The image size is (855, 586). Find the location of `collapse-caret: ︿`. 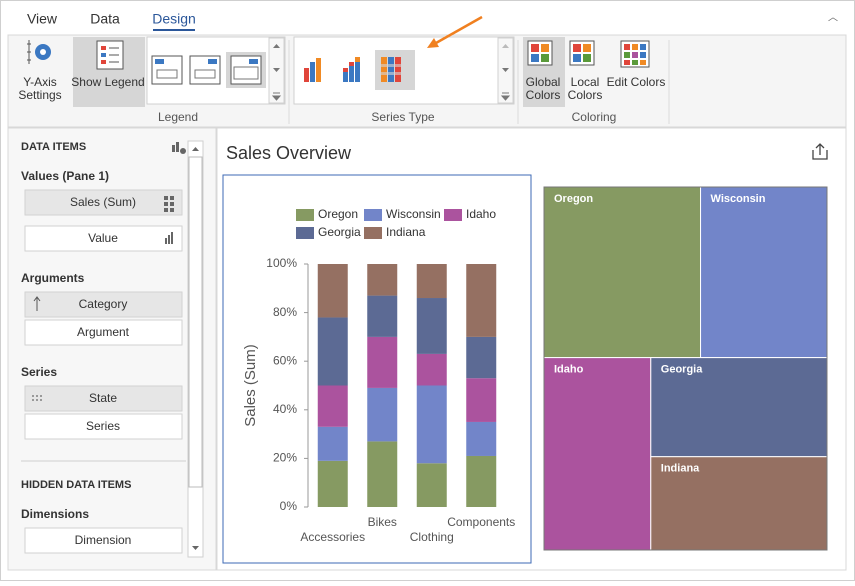

collapse-caret: ︿ is located at coordinates (833, 18).